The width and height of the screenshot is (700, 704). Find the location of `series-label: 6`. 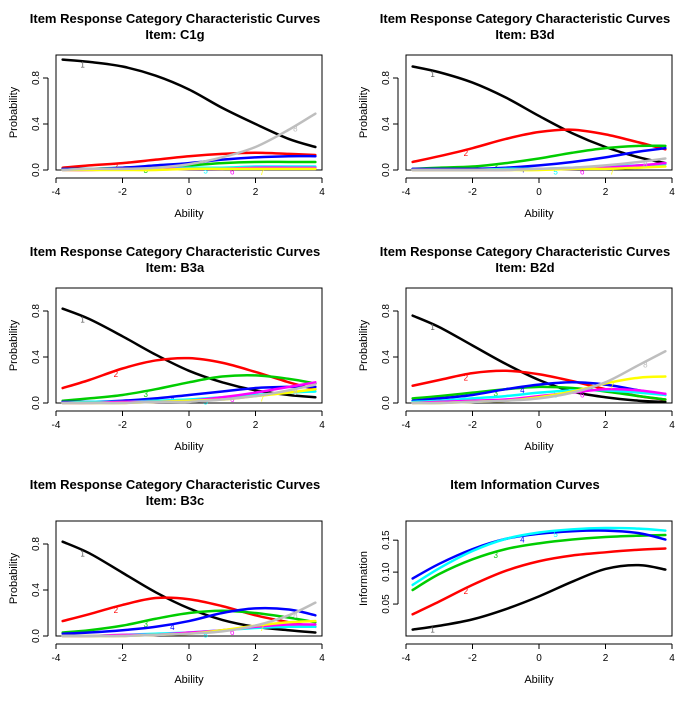

series-label: 6 is located at coordinates (582, 395).